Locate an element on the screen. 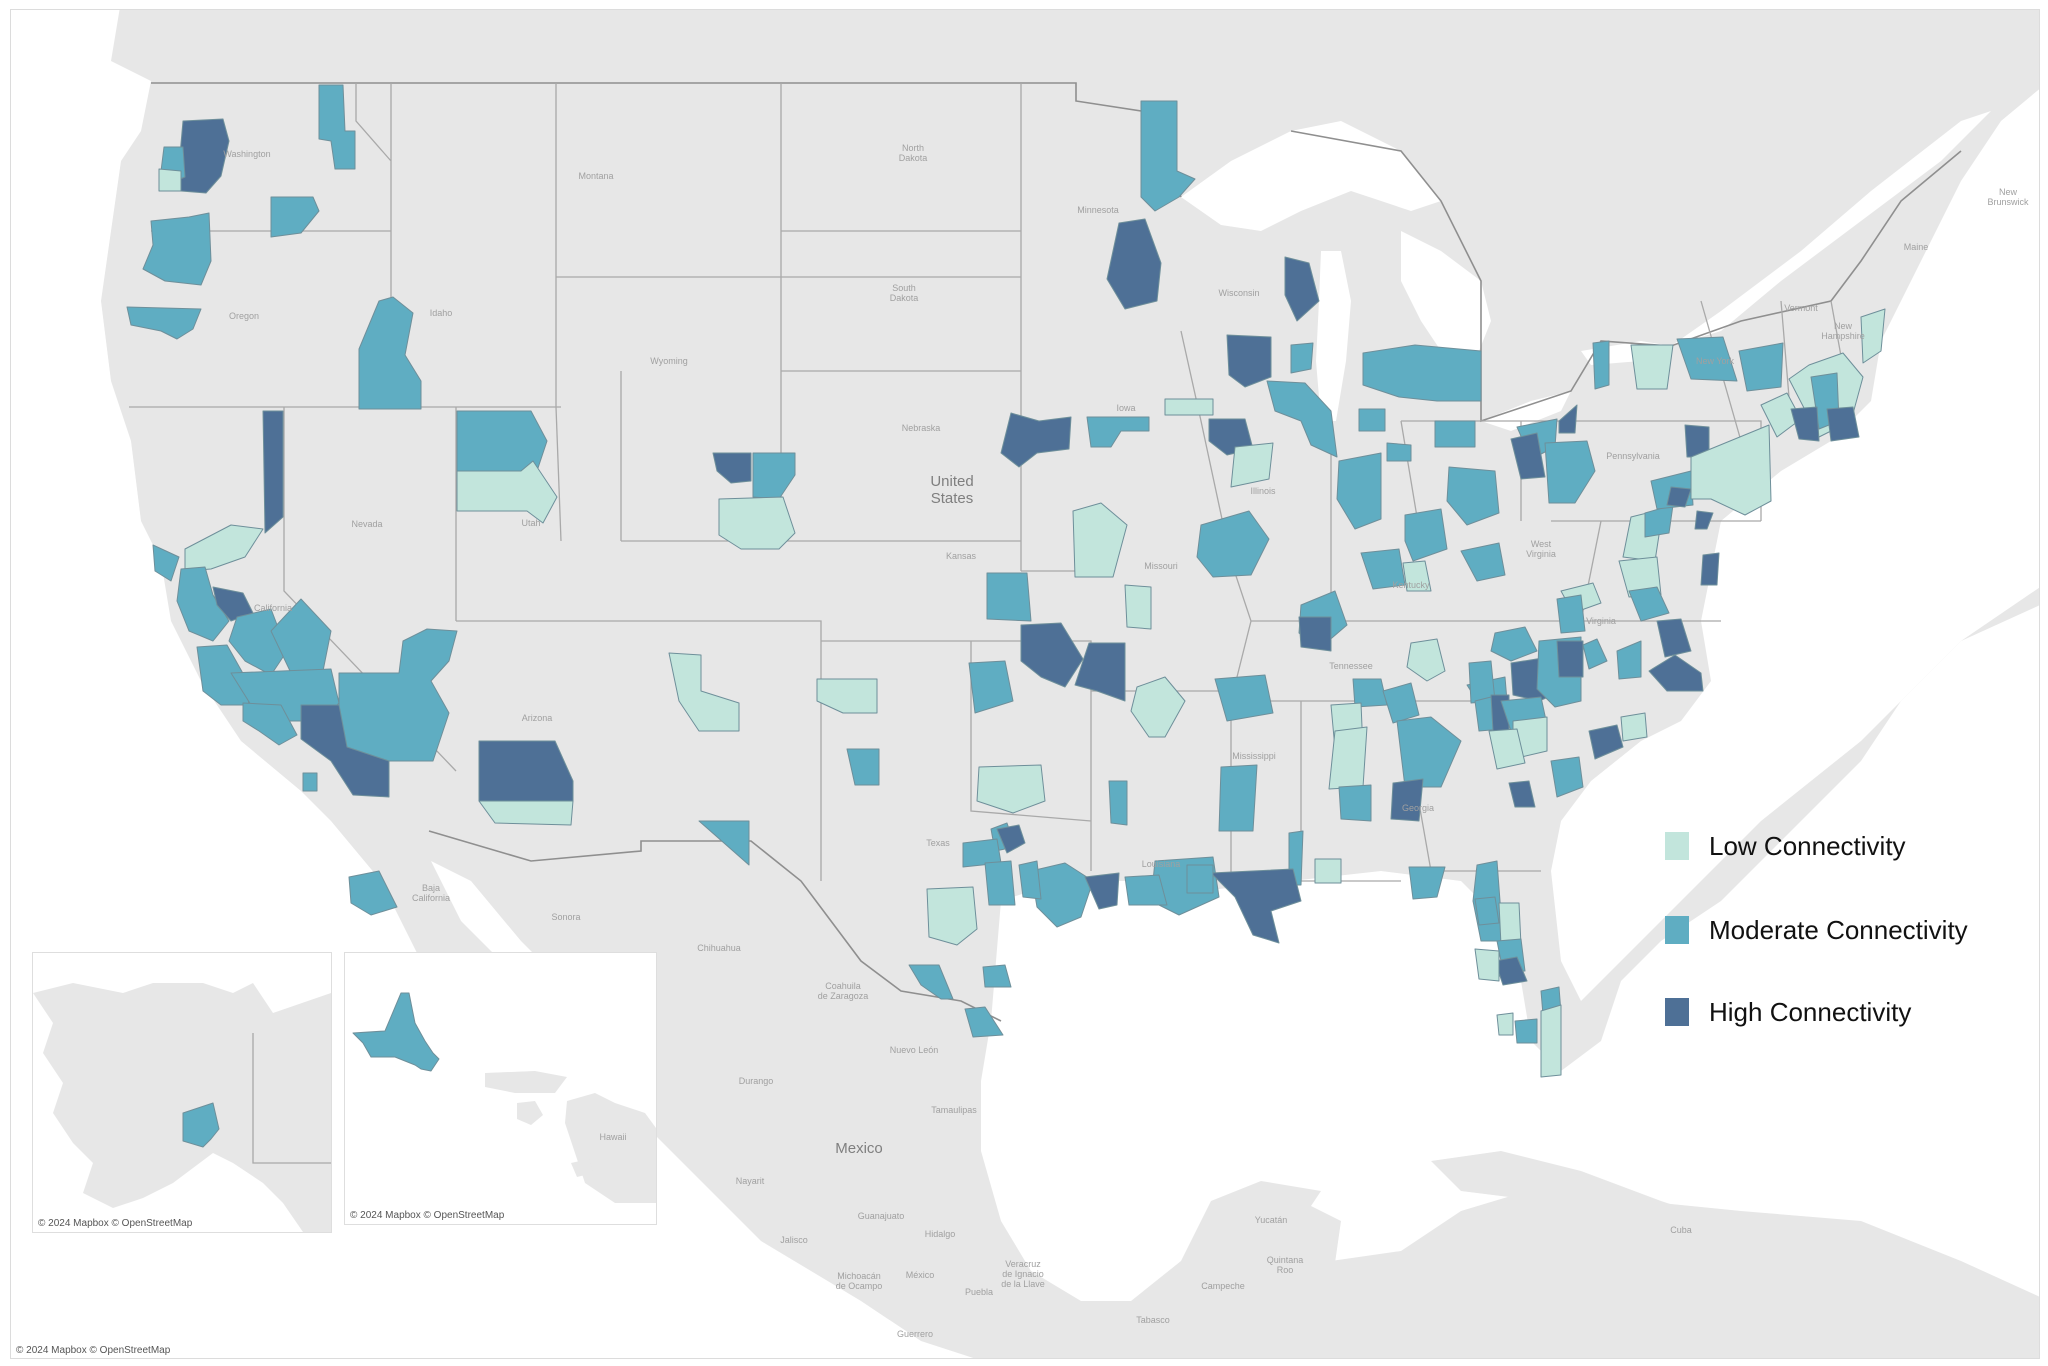 This screenshot has height=1366, width=2048. alaska-inset: © 2024 Mapbox © OpenStreetMap is located at coordinates (182, 1092).